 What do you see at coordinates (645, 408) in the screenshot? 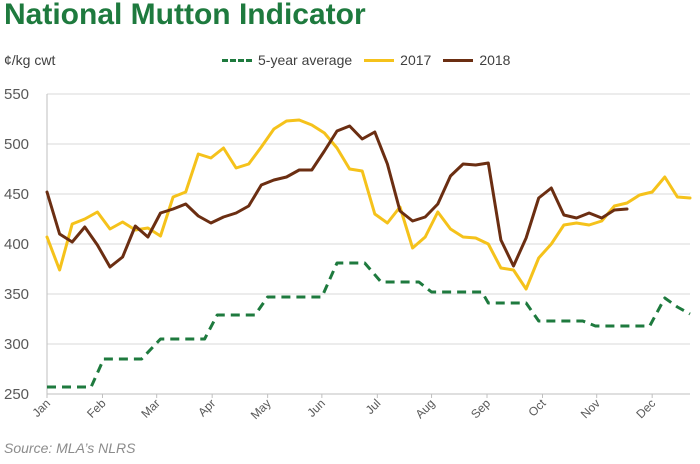
I see `x-tick-label-dec: Dec` at bounding box center [645, 408].